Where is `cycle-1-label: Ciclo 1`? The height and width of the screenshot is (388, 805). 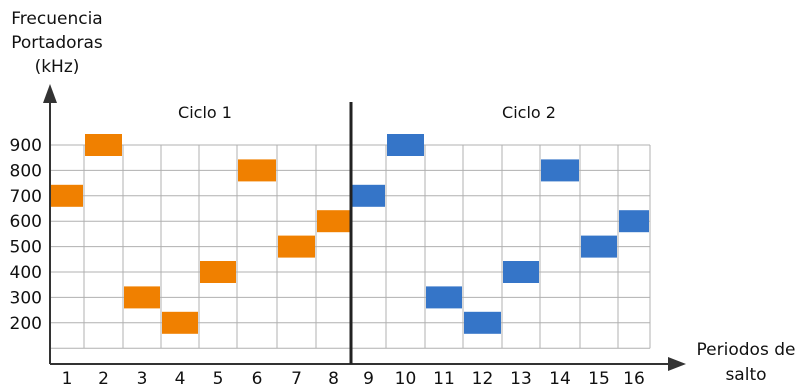
cycle-1-label: Ciclo 1 is located at coordinates (205, 112).